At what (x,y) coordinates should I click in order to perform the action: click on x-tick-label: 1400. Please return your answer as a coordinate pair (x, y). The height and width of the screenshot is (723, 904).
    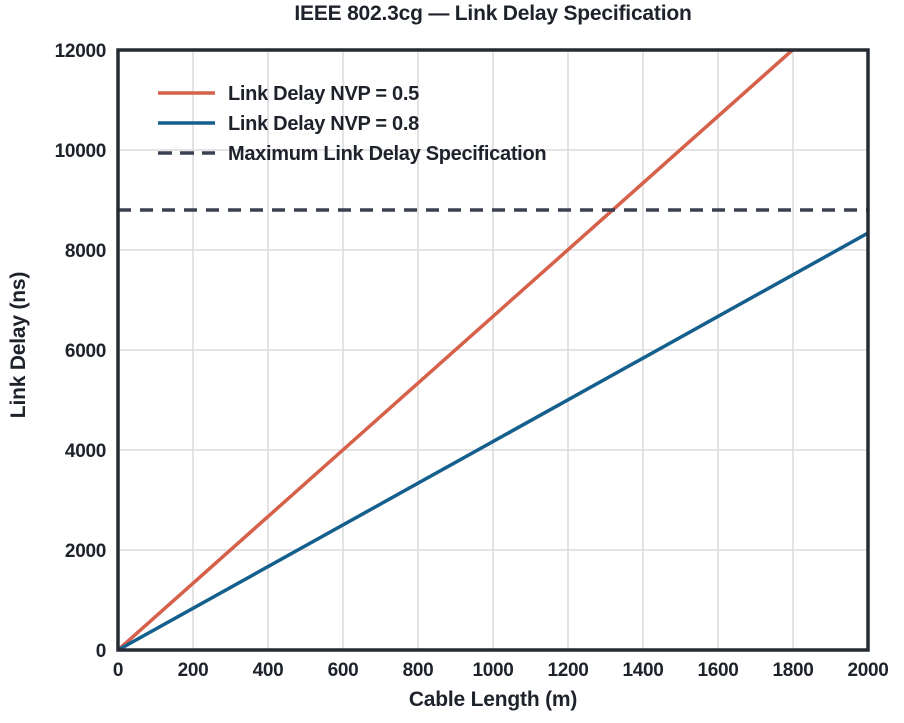
    Looking at the image, I should click on (642, 670).